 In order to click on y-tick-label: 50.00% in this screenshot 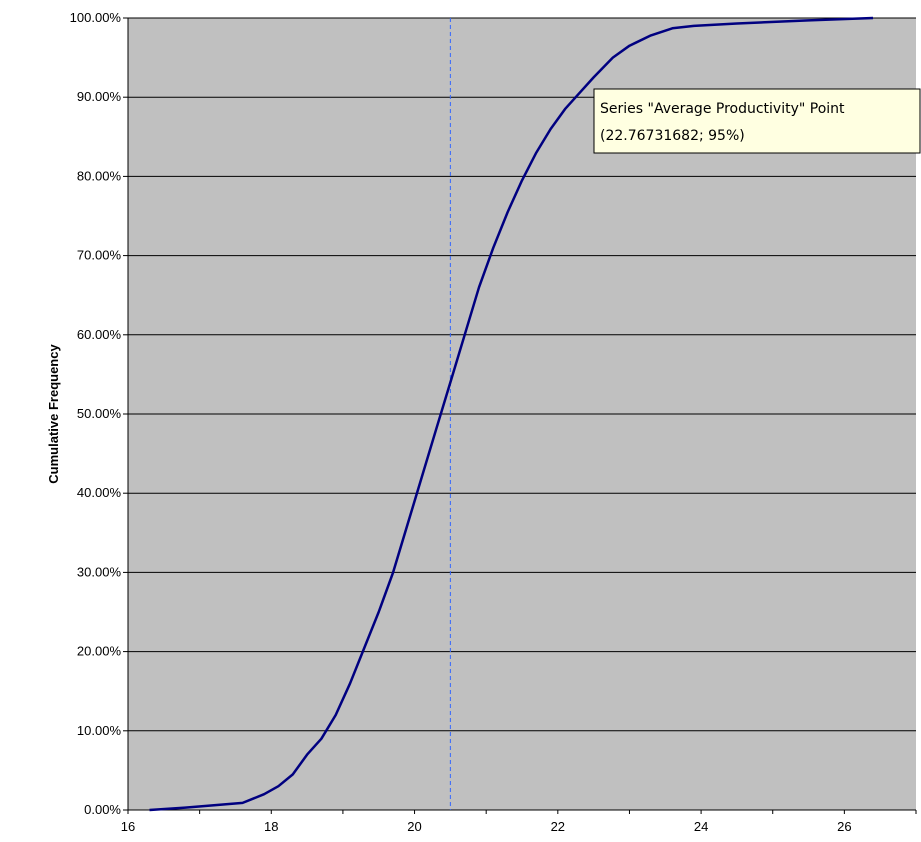, I will do `click(99, 413)`.